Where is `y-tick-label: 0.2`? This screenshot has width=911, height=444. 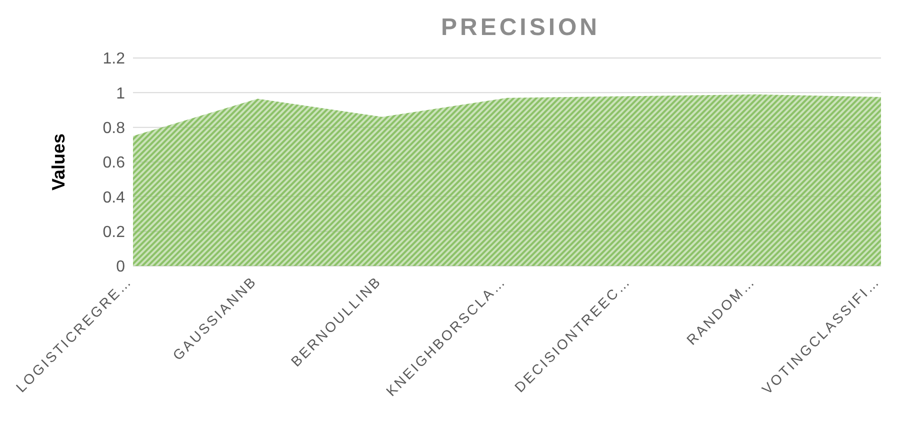 y-tick-label: 0.2 is located at coordinates (114, 233).